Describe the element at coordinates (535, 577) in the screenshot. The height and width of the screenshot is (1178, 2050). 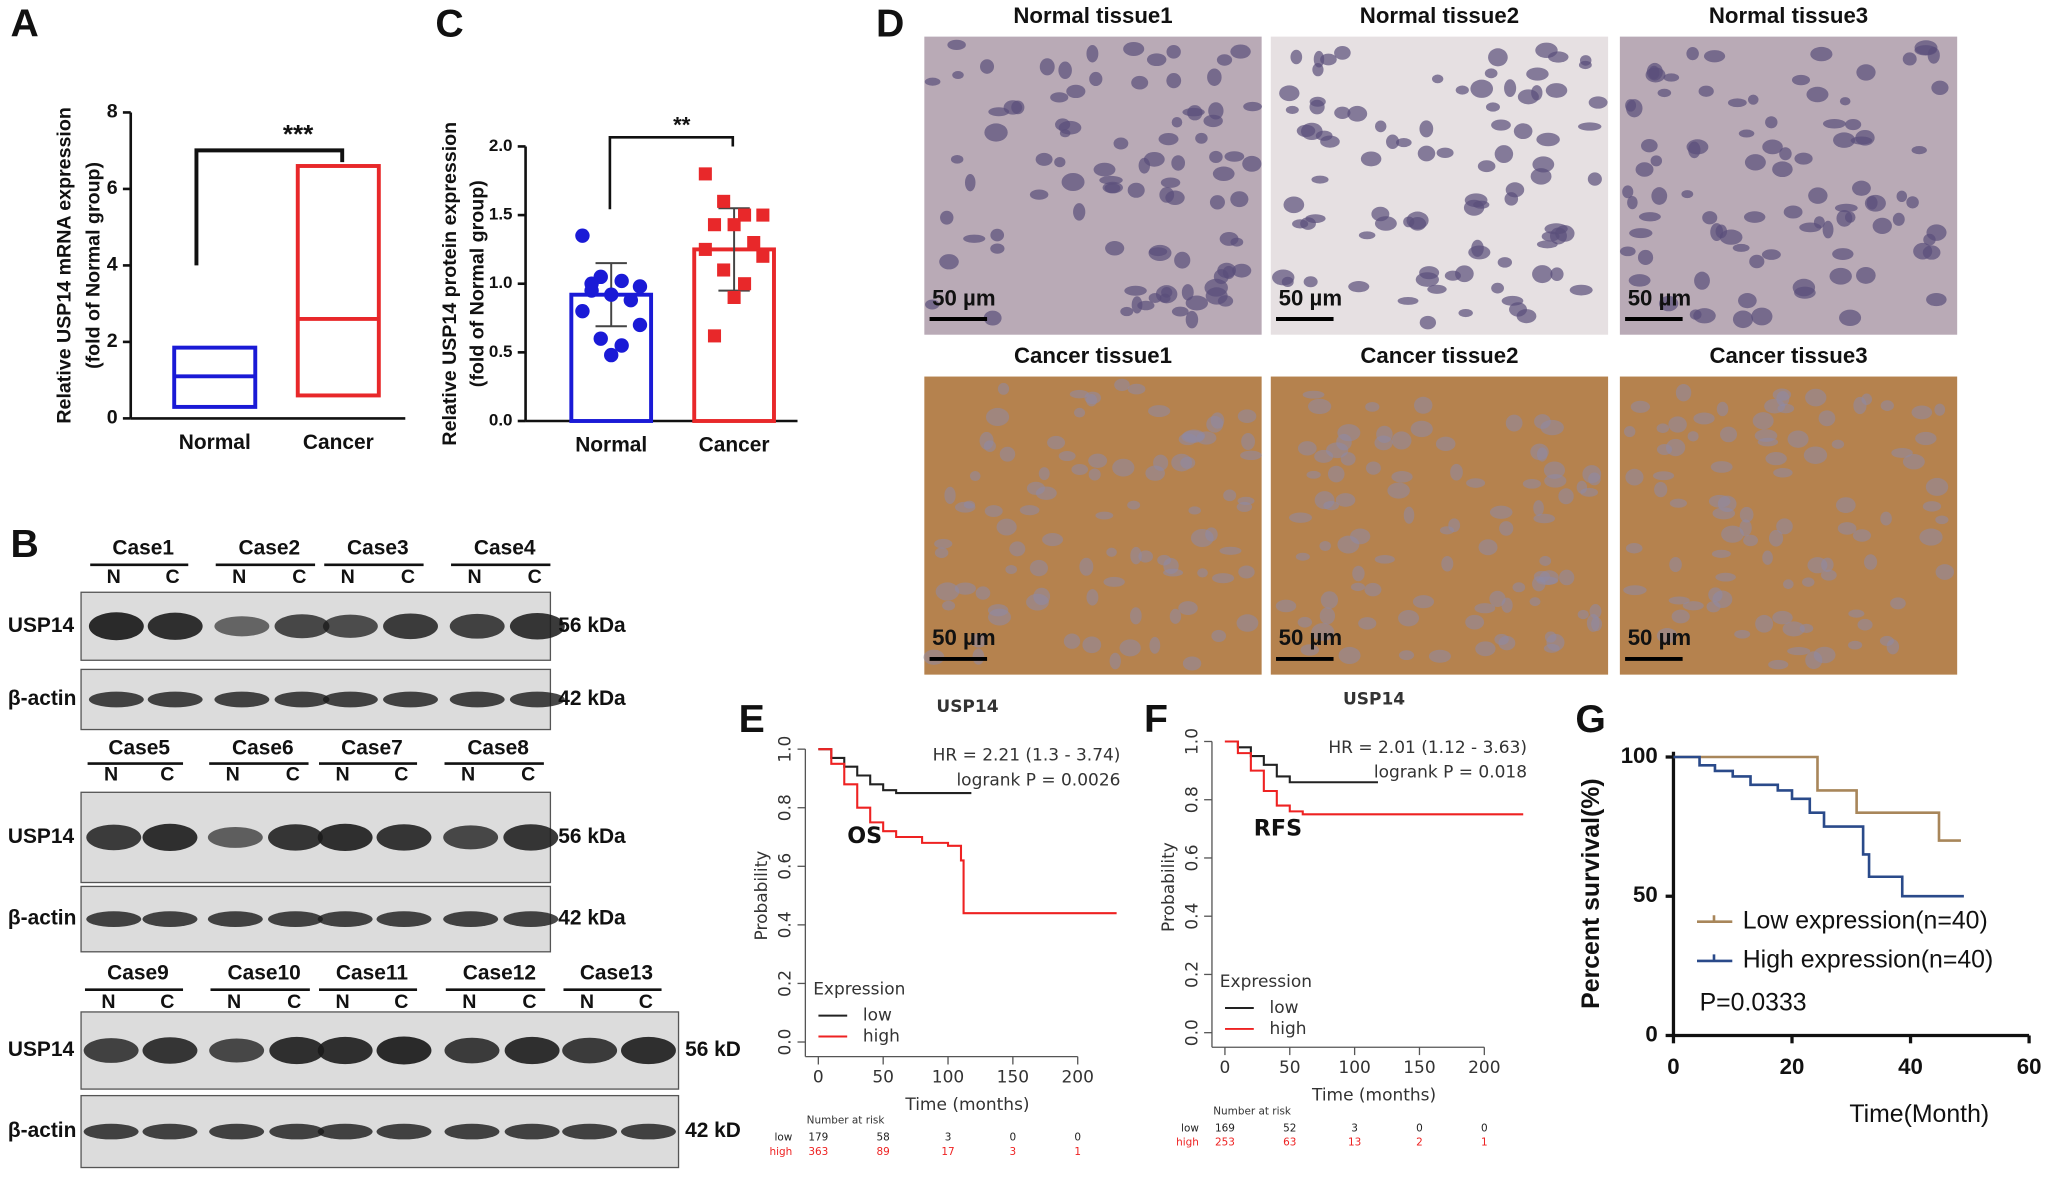
I see `lane-label: C` at that location.